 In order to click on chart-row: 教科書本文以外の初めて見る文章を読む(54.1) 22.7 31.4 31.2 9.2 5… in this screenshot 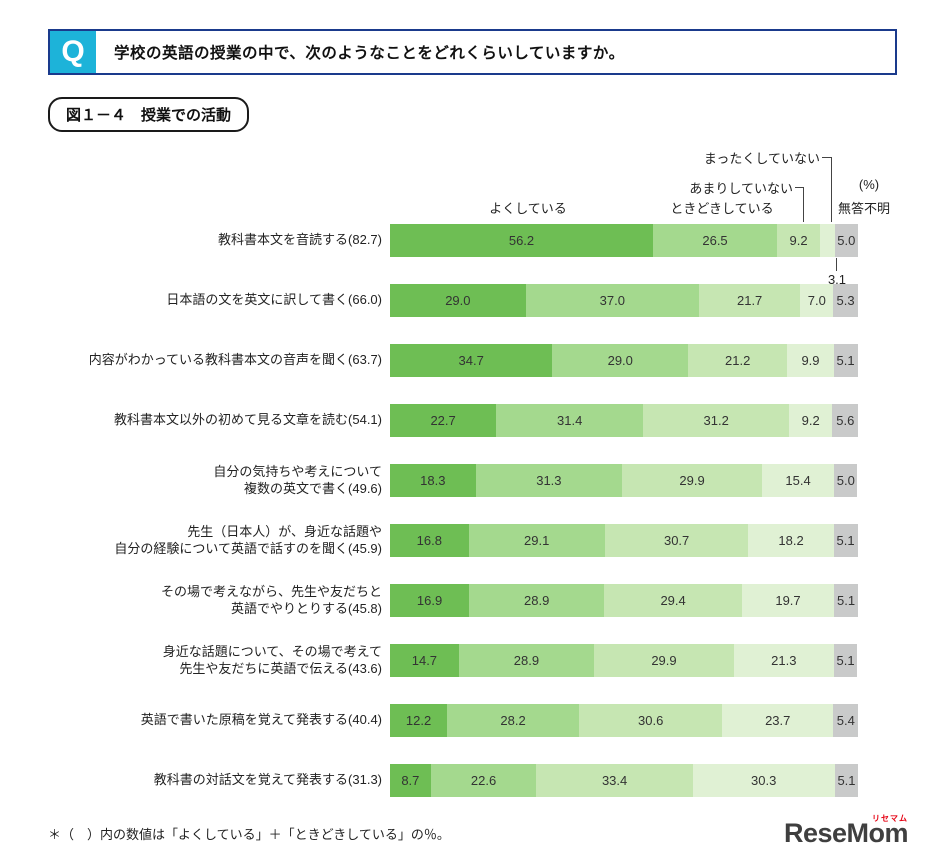, I will do `click(472, 420)`.